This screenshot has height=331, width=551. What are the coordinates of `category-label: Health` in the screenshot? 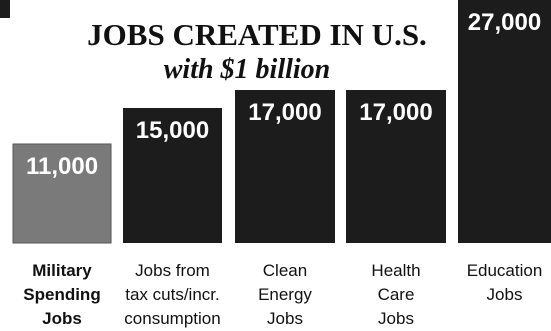 It's located at (395, 270).